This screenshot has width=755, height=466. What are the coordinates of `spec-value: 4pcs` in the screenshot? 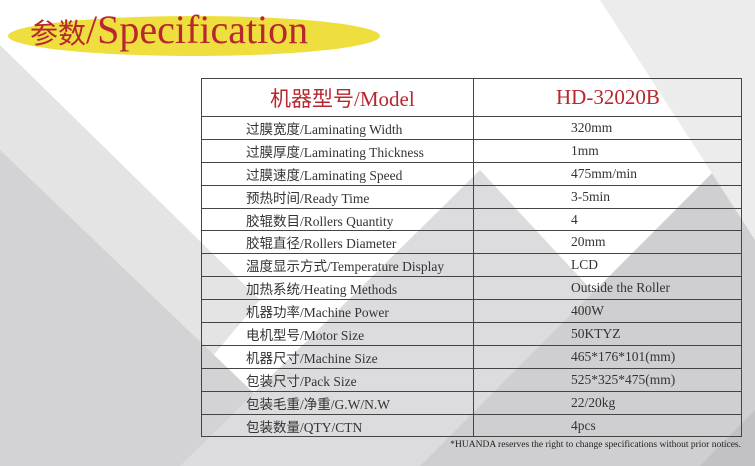 It's located at (607, 425).